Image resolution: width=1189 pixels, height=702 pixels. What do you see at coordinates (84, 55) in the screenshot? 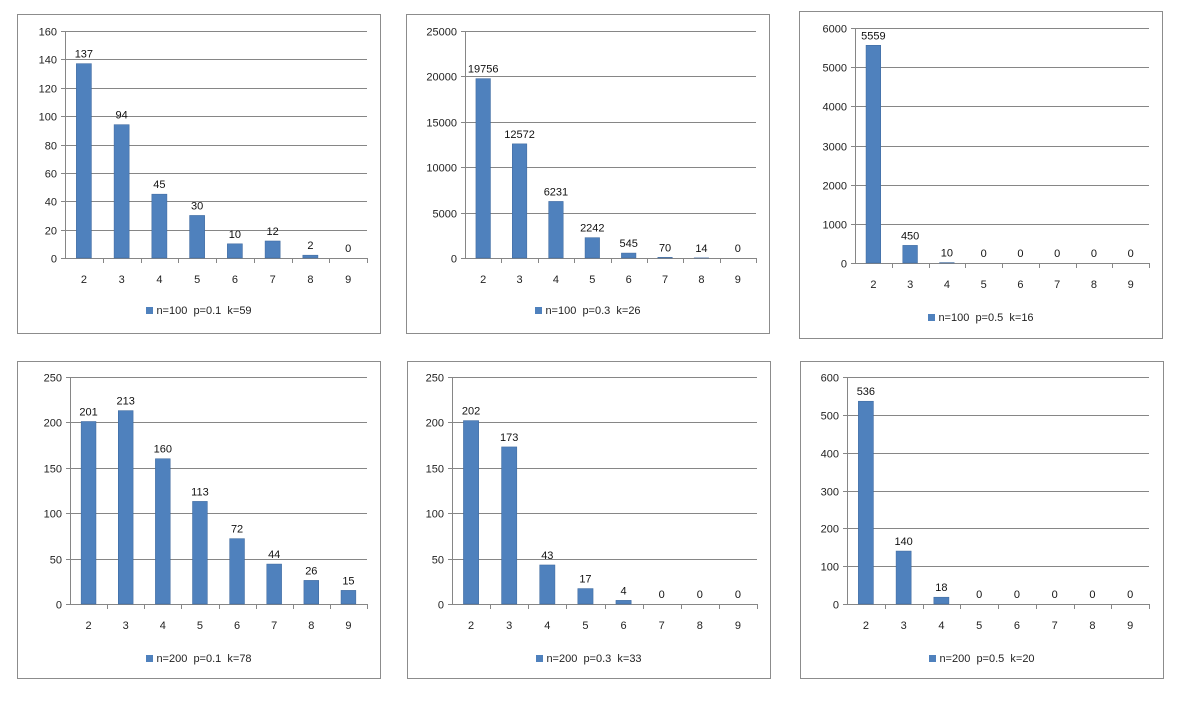
I see `data-label: 137` at bounding box center [84, 55].